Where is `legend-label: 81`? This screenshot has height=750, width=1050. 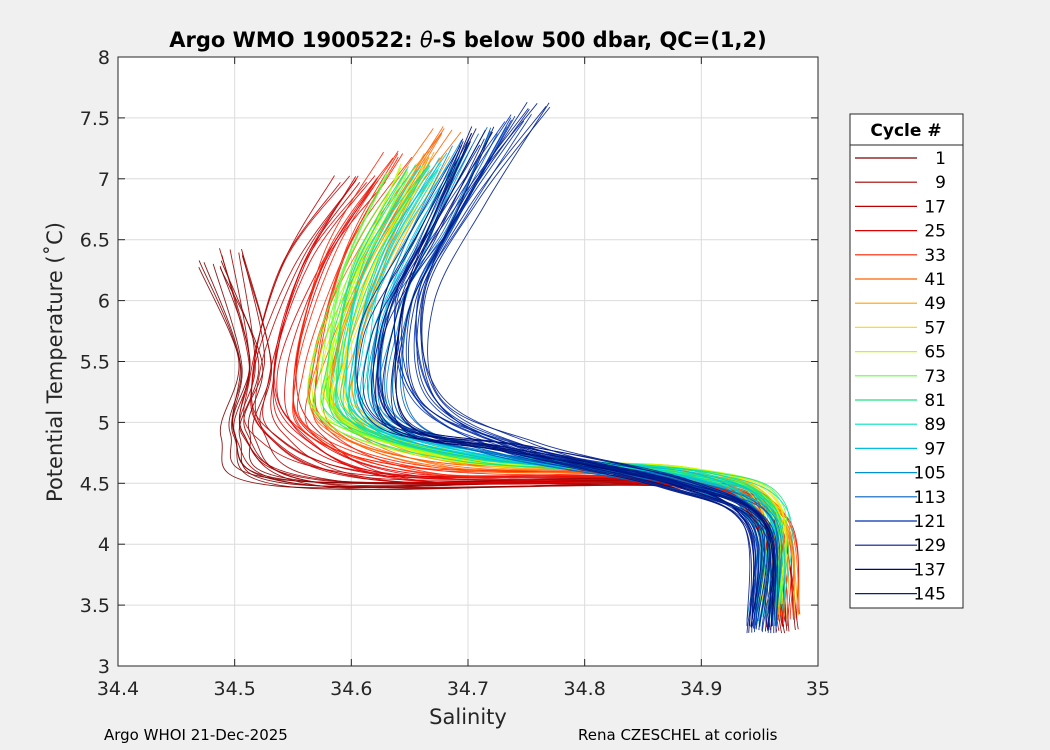
legend-label: 81 is located at coordinates (935, 401).